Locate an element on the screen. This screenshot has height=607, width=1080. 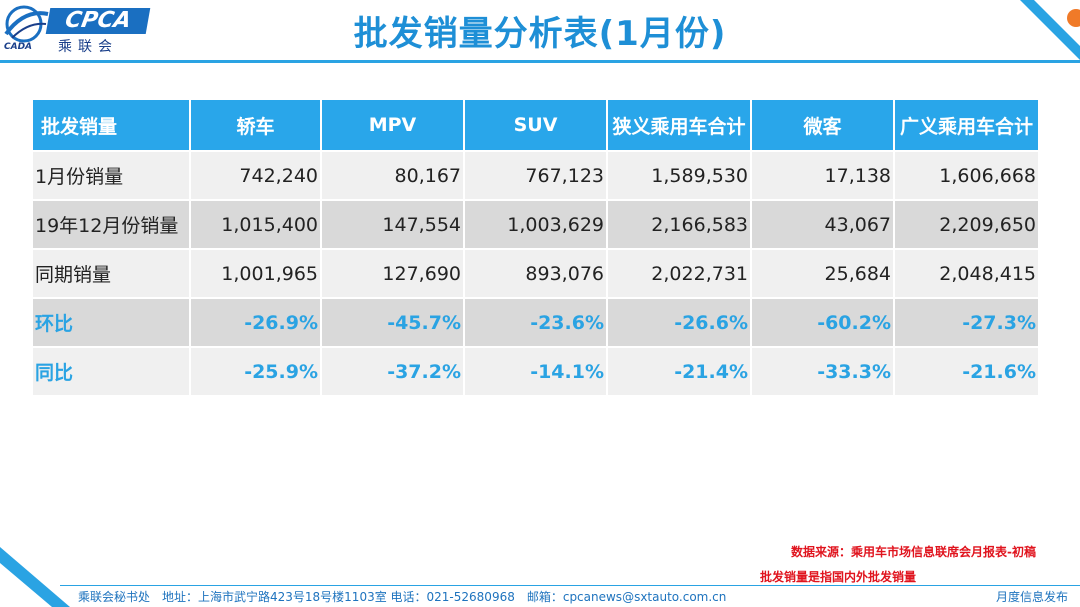
logo-text-cada: CADA is located at coordinates (18, 47).